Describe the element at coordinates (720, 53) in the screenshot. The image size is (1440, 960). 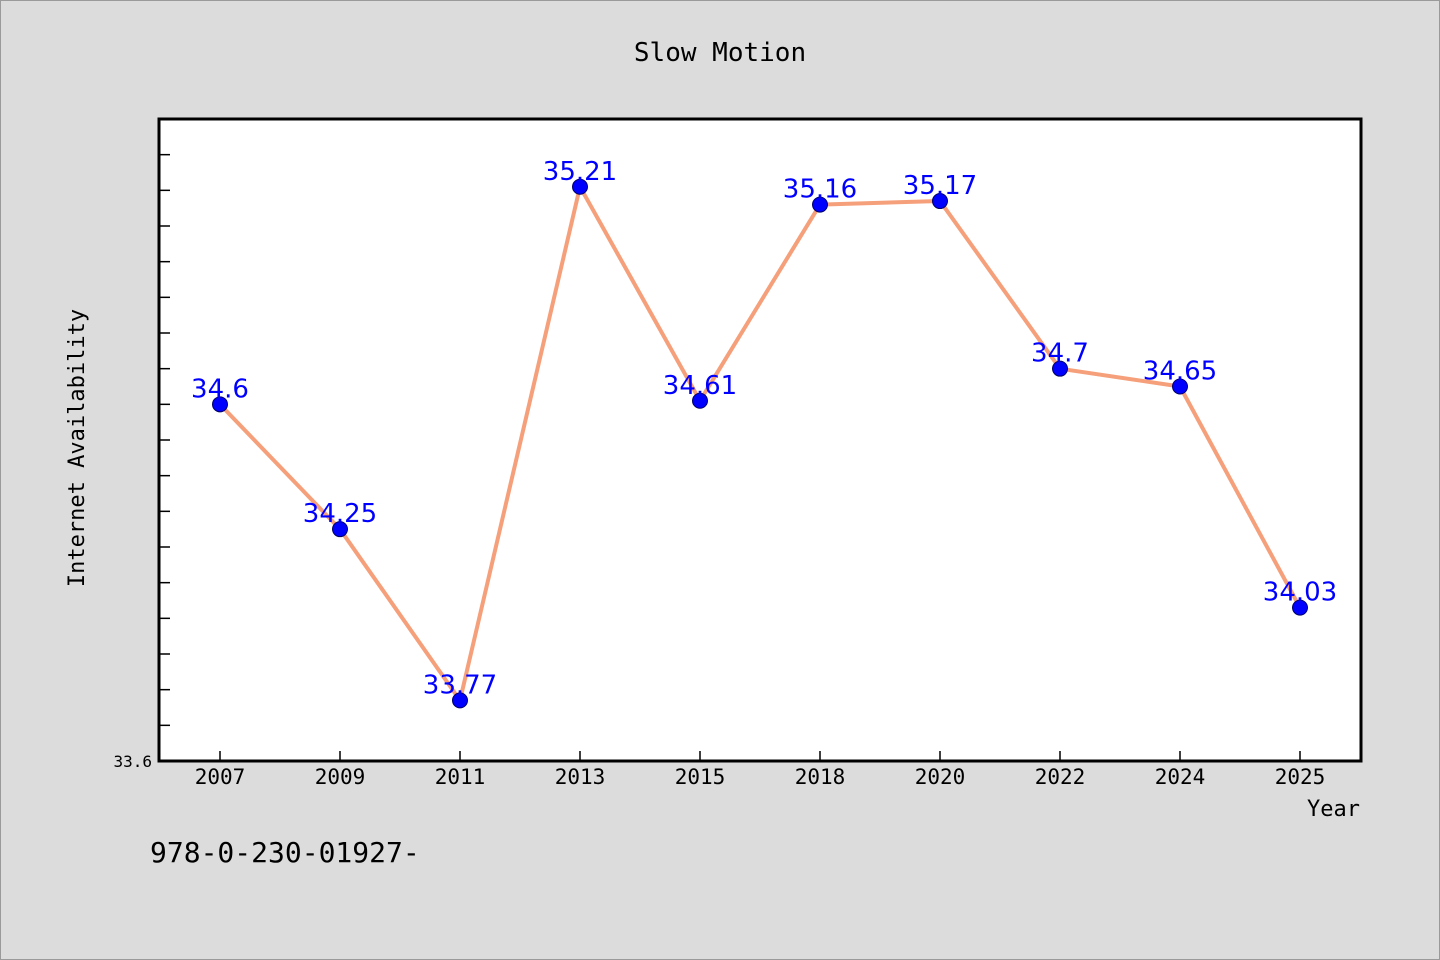
I see `chart-title: Slow Motion` at that location.